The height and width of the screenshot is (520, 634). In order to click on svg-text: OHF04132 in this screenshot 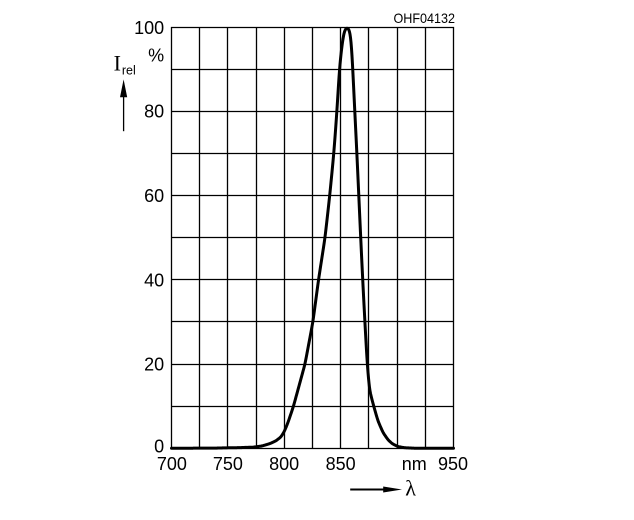, I will do `click(425, 18)`.